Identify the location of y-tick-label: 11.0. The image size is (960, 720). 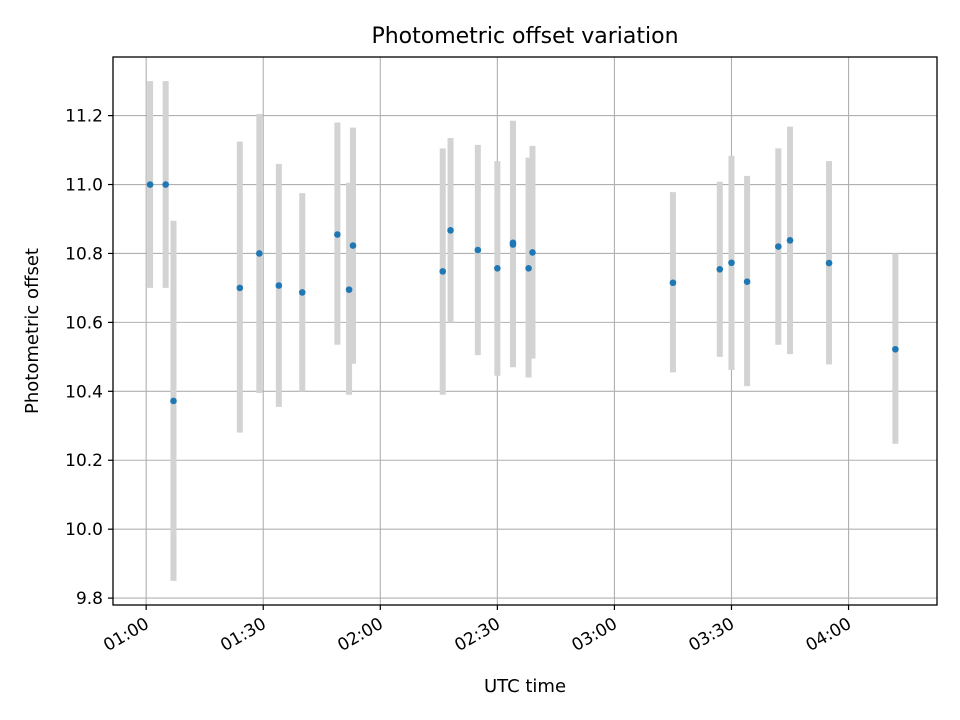
(84, 186).